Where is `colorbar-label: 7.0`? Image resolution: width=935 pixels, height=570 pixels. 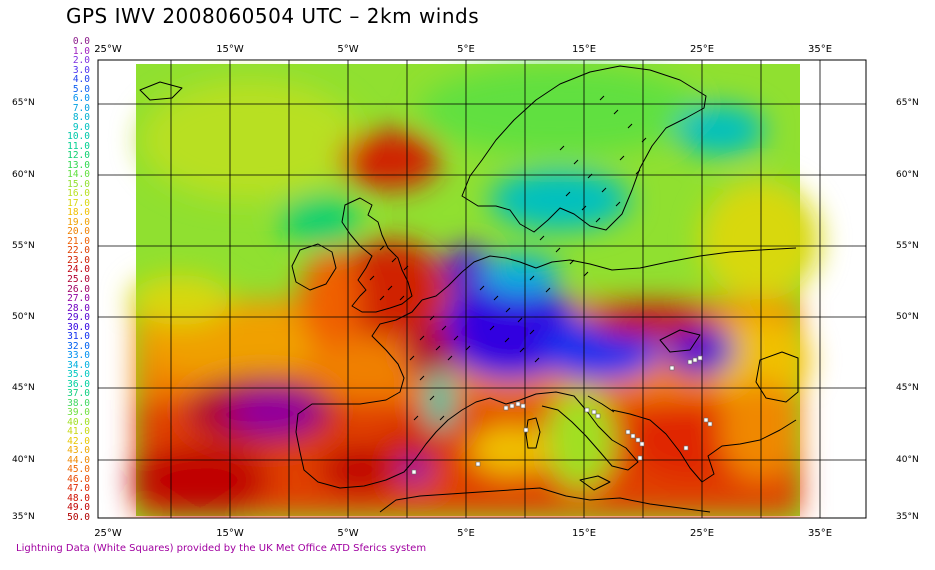
colorbar-label: 7.0 is located at coordinates (81, 108).